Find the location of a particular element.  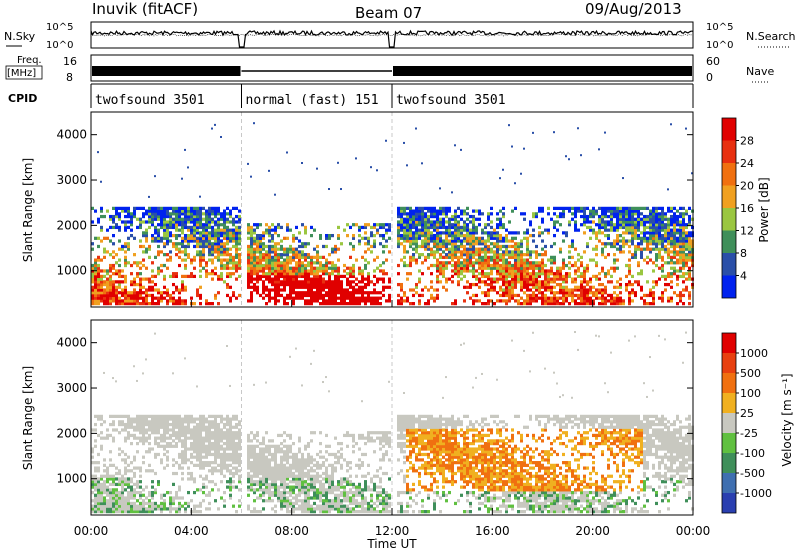

noise-tick-left-bottom: 10^0 is located at coordinates (59, 45).